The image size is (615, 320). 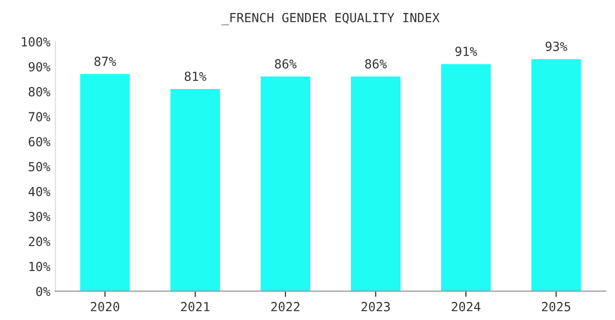 What do you see at coordinates (39, 117) in the screenshot?
I see `y-tick-label: 70%` at bounding box center [39, 117].